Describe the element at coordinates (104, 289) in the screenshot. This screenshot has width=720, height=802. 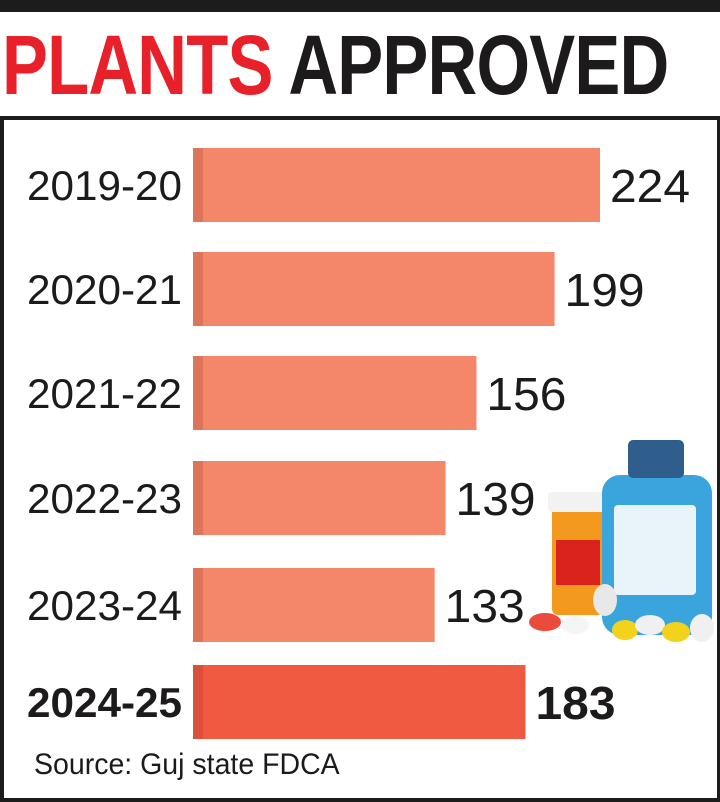
I see `category-label: 2020-21` at that location.